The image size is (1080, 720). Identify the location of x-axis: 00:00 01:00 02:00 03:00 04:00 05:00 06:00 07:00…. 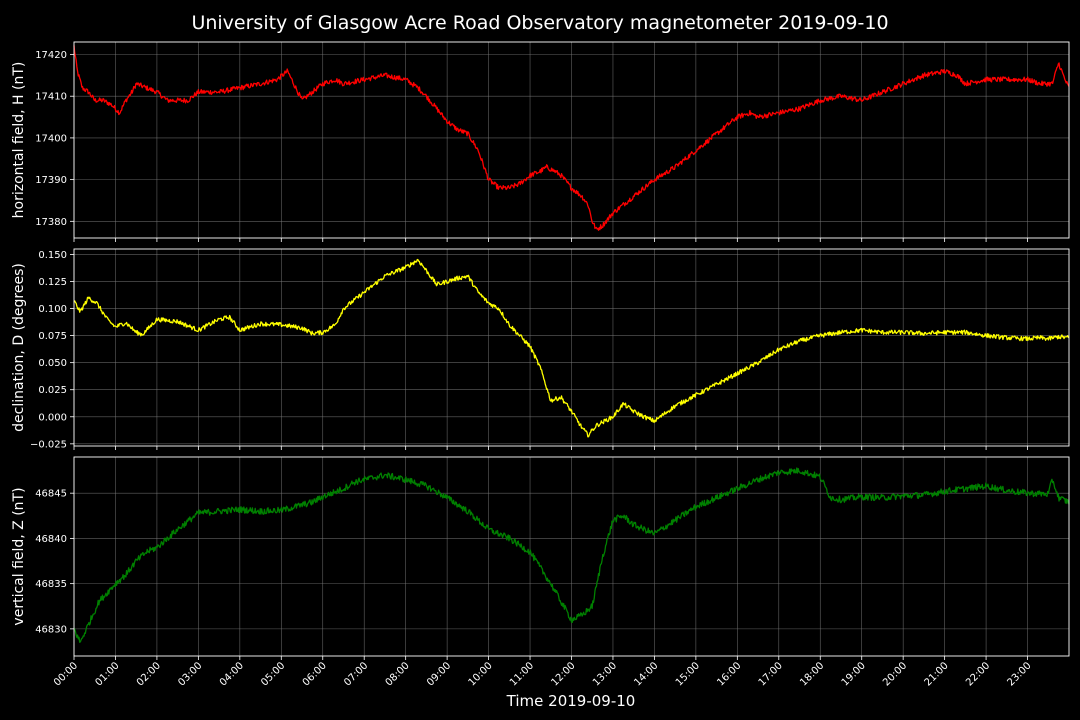
(543, 674).